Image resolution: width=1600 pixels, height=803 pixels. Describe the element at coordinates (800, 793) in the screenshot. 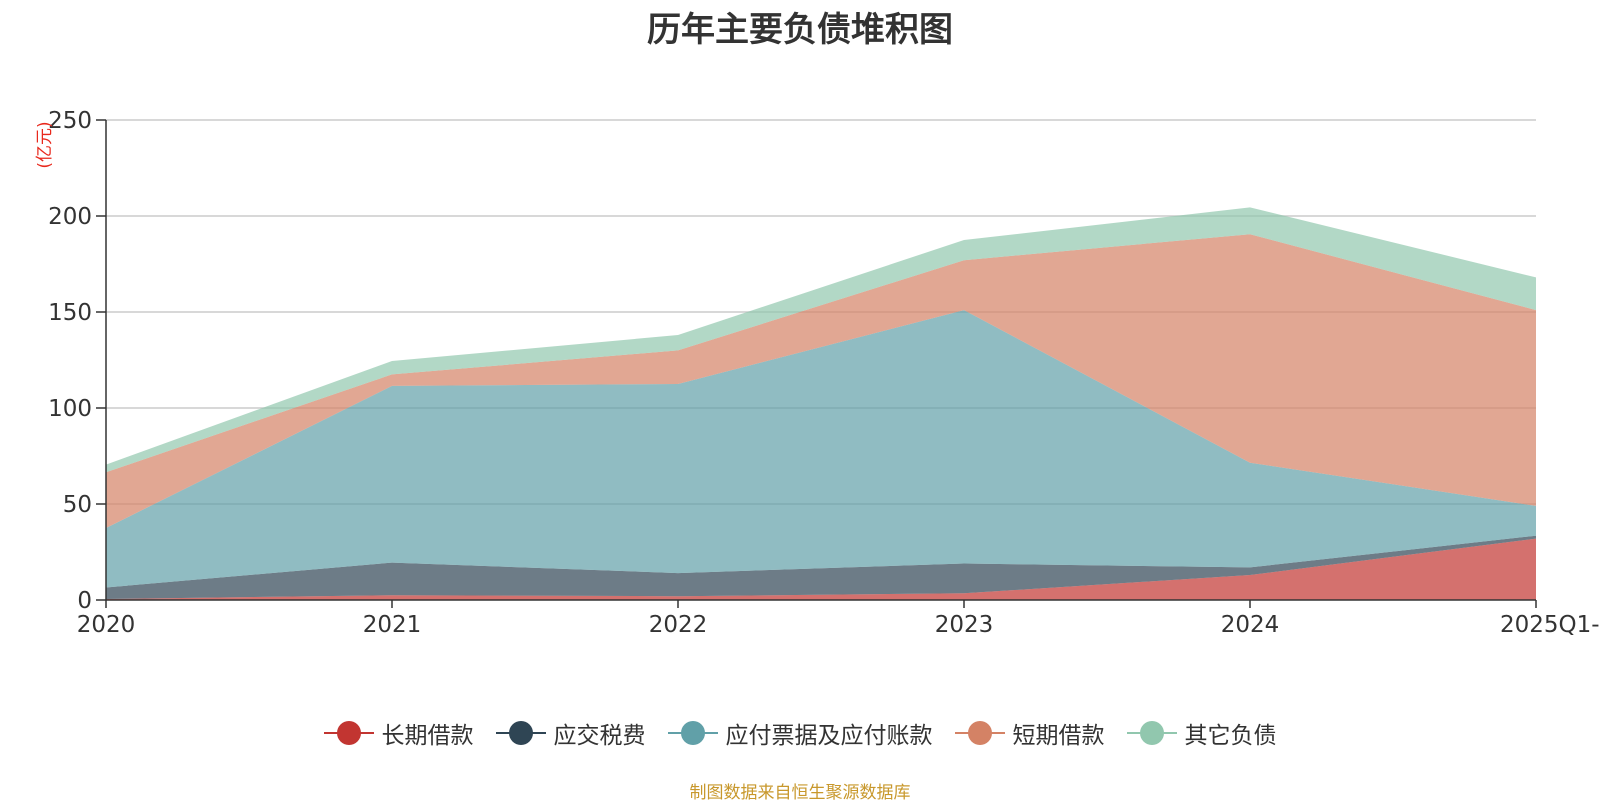

I see `source-note: 制图数据来自恒生聚源数据库` at that location.